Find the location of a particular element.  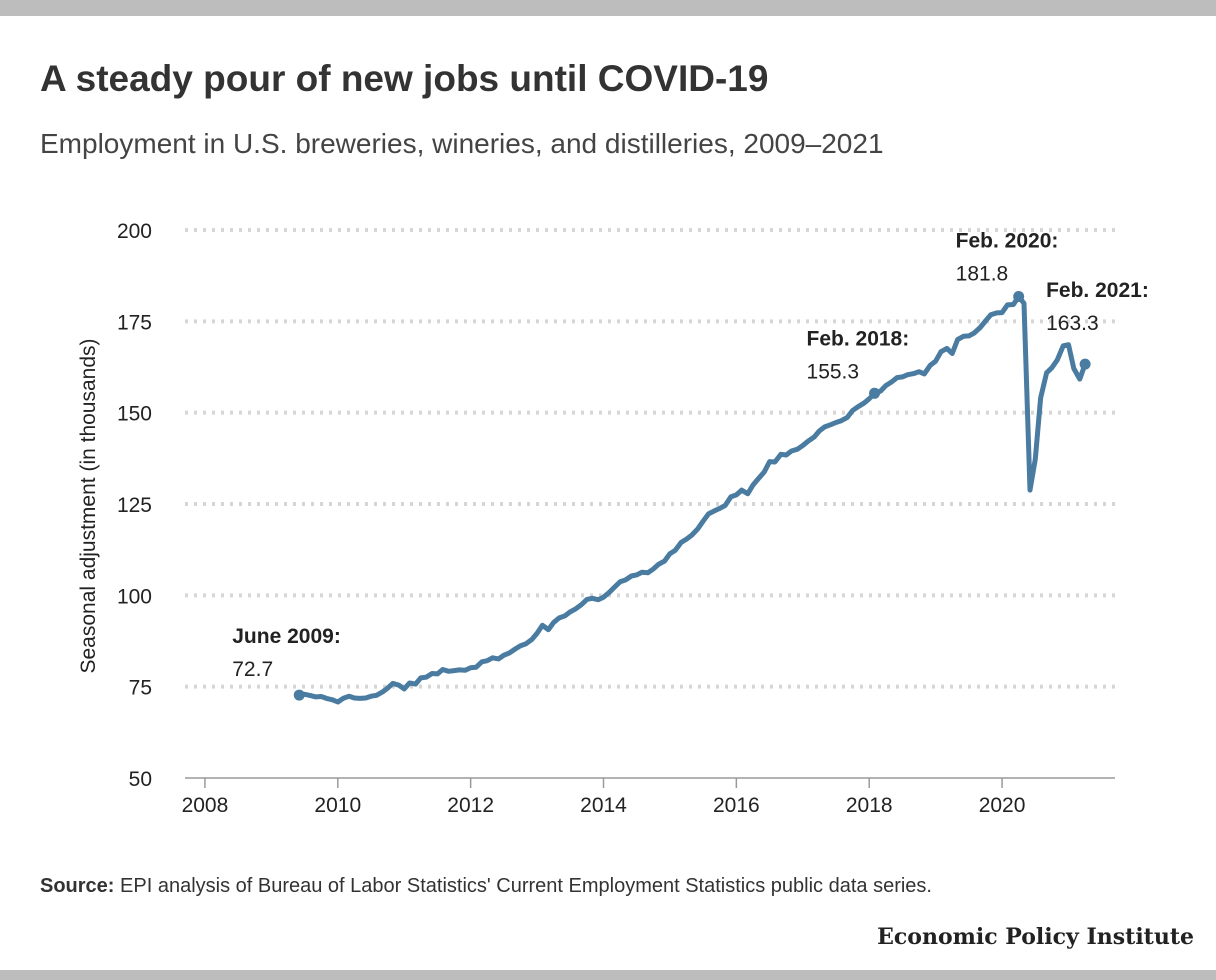

annotation-value: 181.8 is located at coordinates (982, 273).